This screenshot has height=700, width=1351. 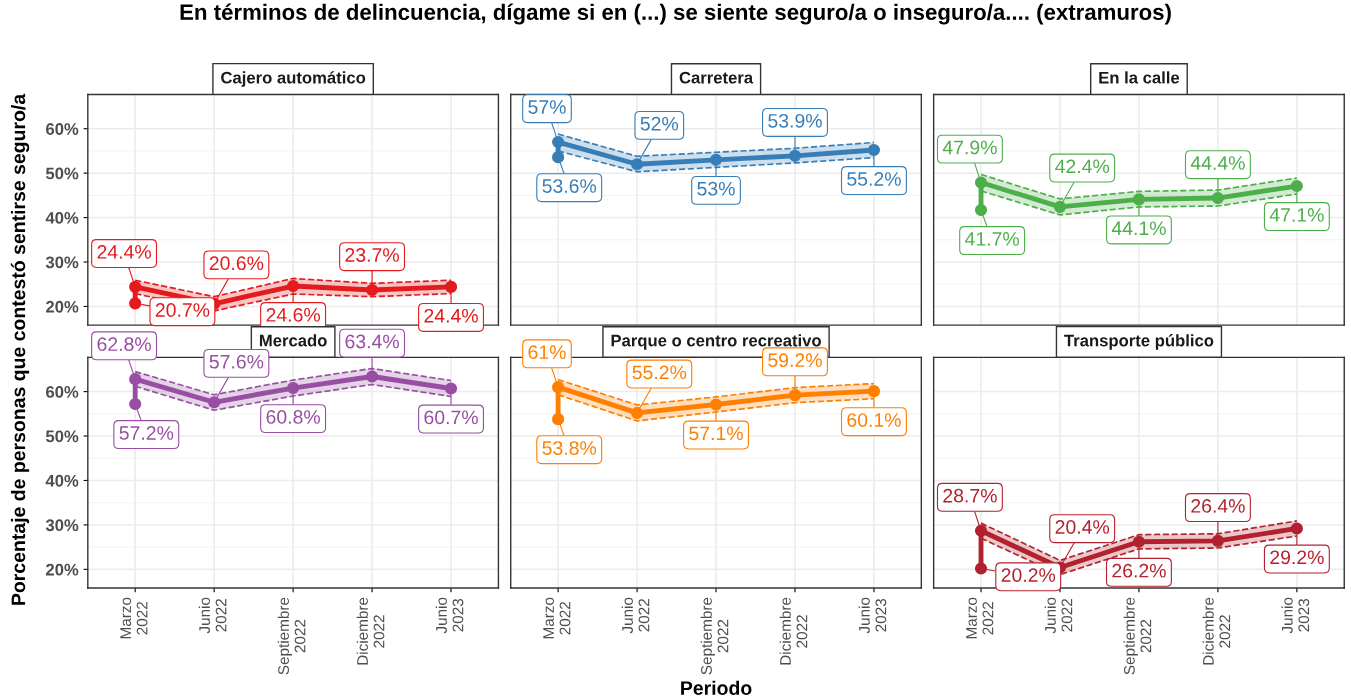 I want to click on y-axis-title: Porcentaje de personas que contestó sentirse seguro/a, so click(x=20, y=349).